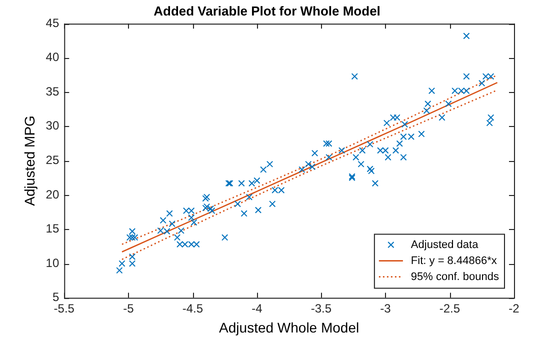  I want to click on y-tick-label: 45, so click(53, 23).